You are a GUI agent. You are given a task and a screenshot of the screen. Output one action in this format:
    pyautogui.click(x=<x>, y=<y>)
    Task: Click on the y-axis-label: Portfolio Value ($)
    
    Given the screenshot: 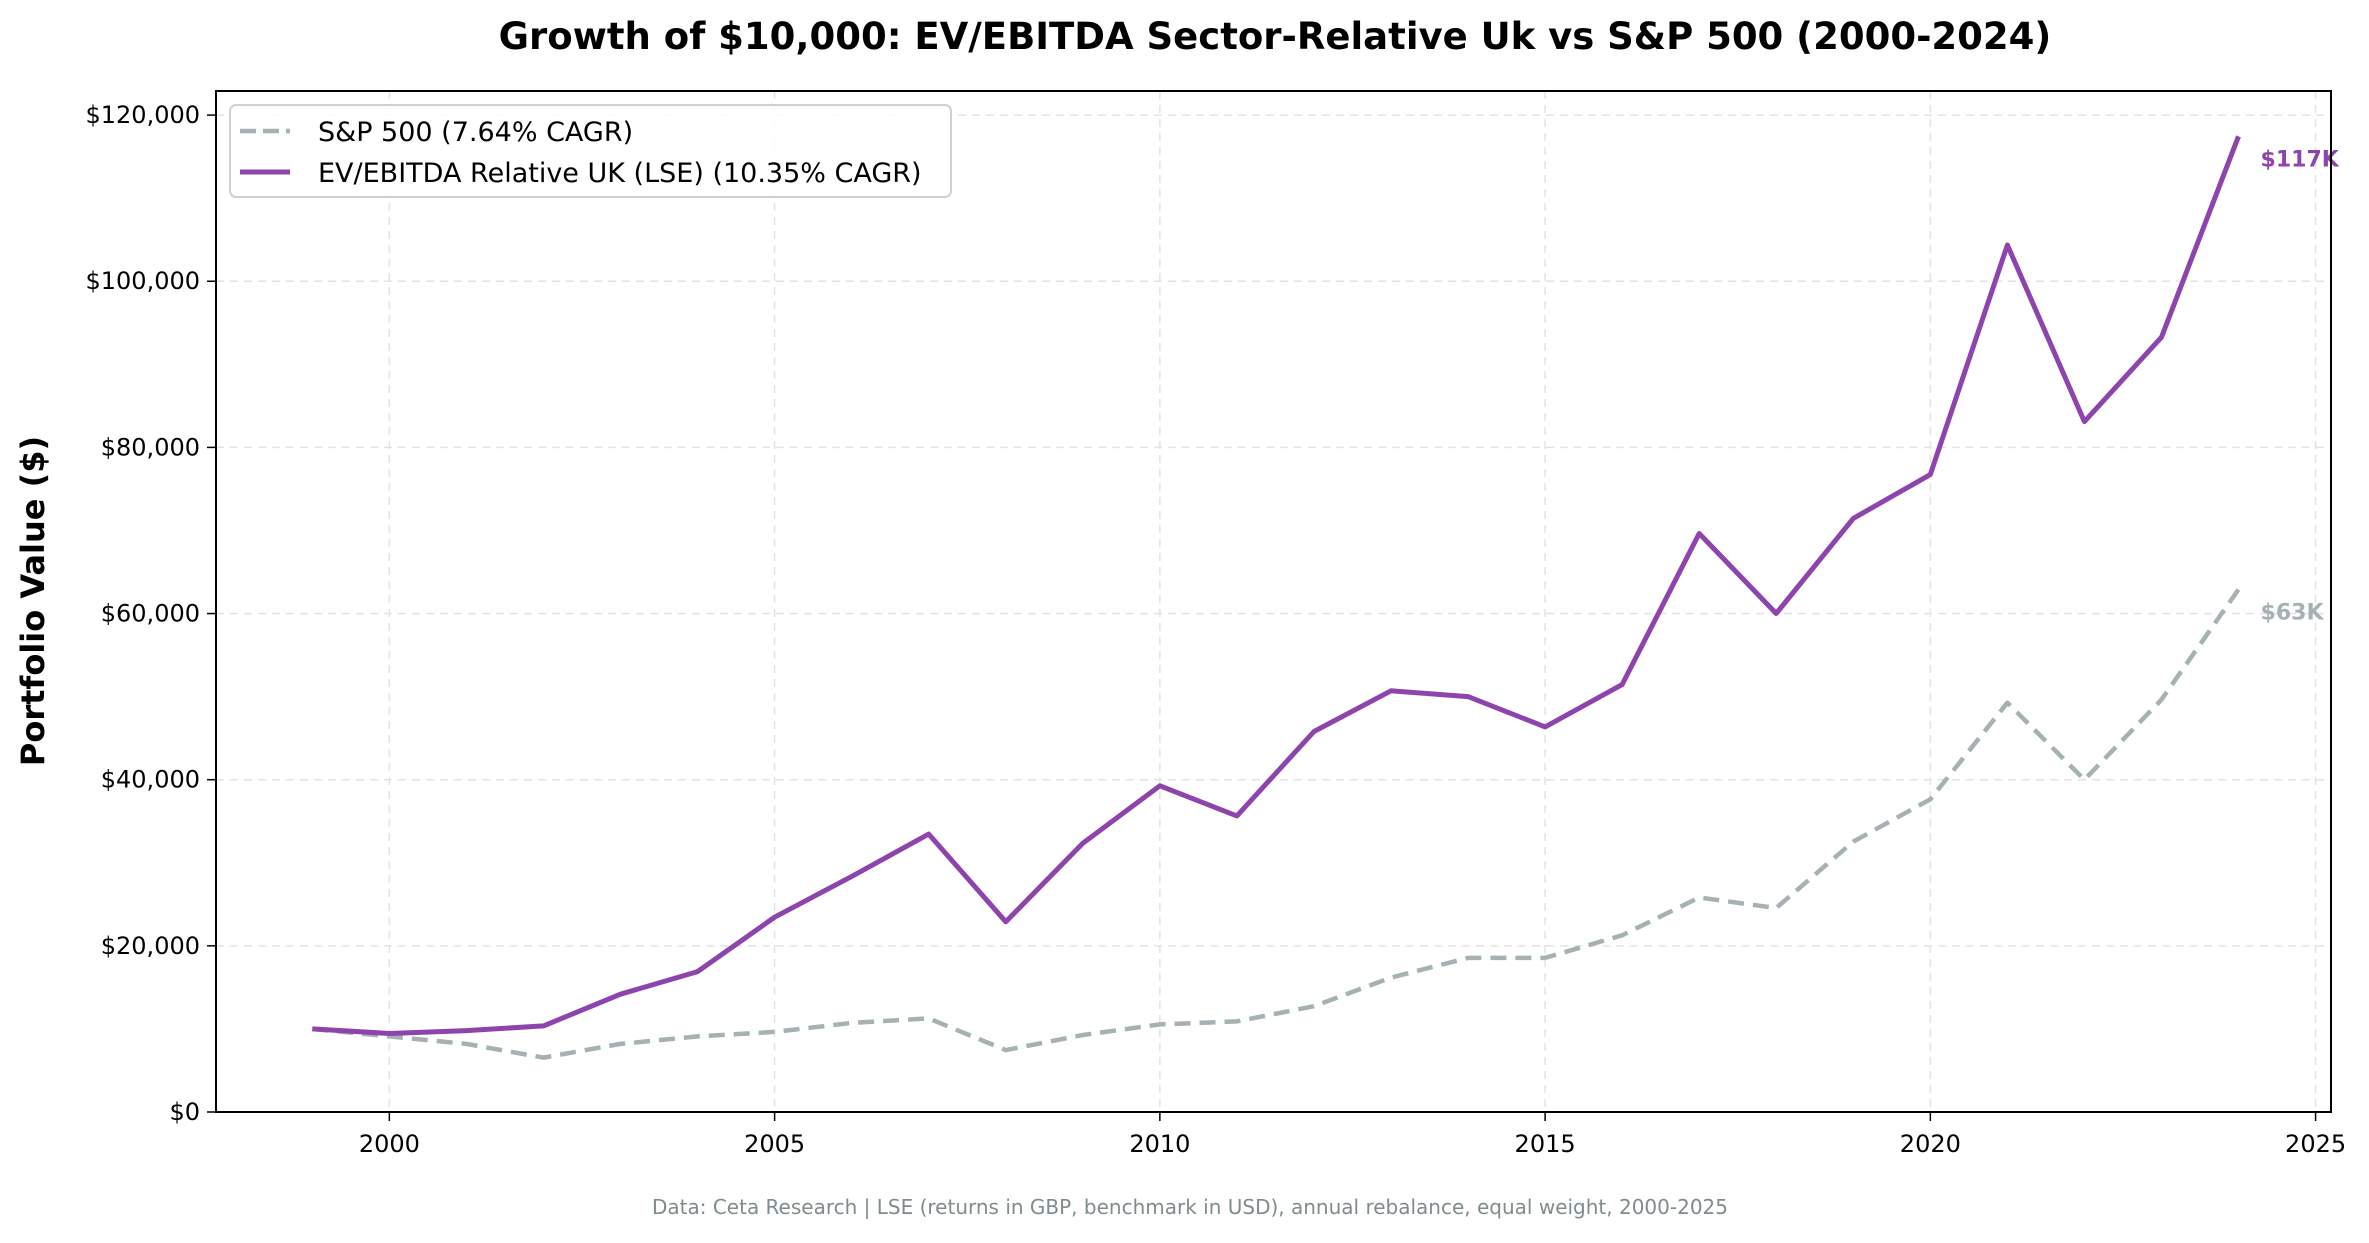 What is the action you would take?
    pyautogui.click(x=33, y=601)
    